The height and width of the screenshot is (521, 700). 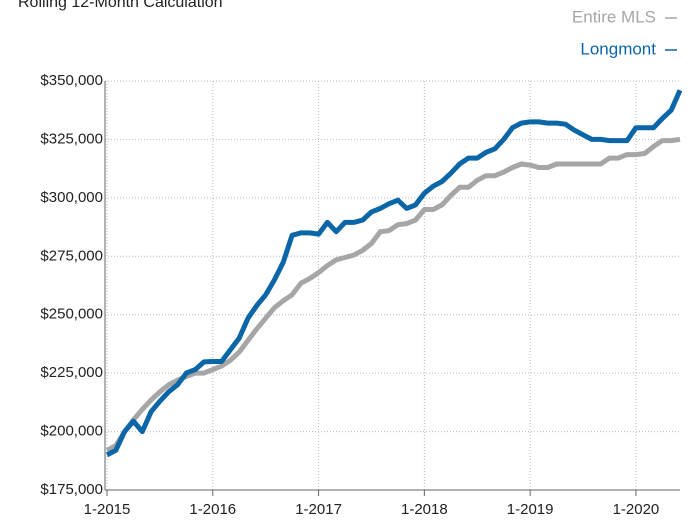 I want to click on y-tick-label: $175,000, so click(x=71, y=489).